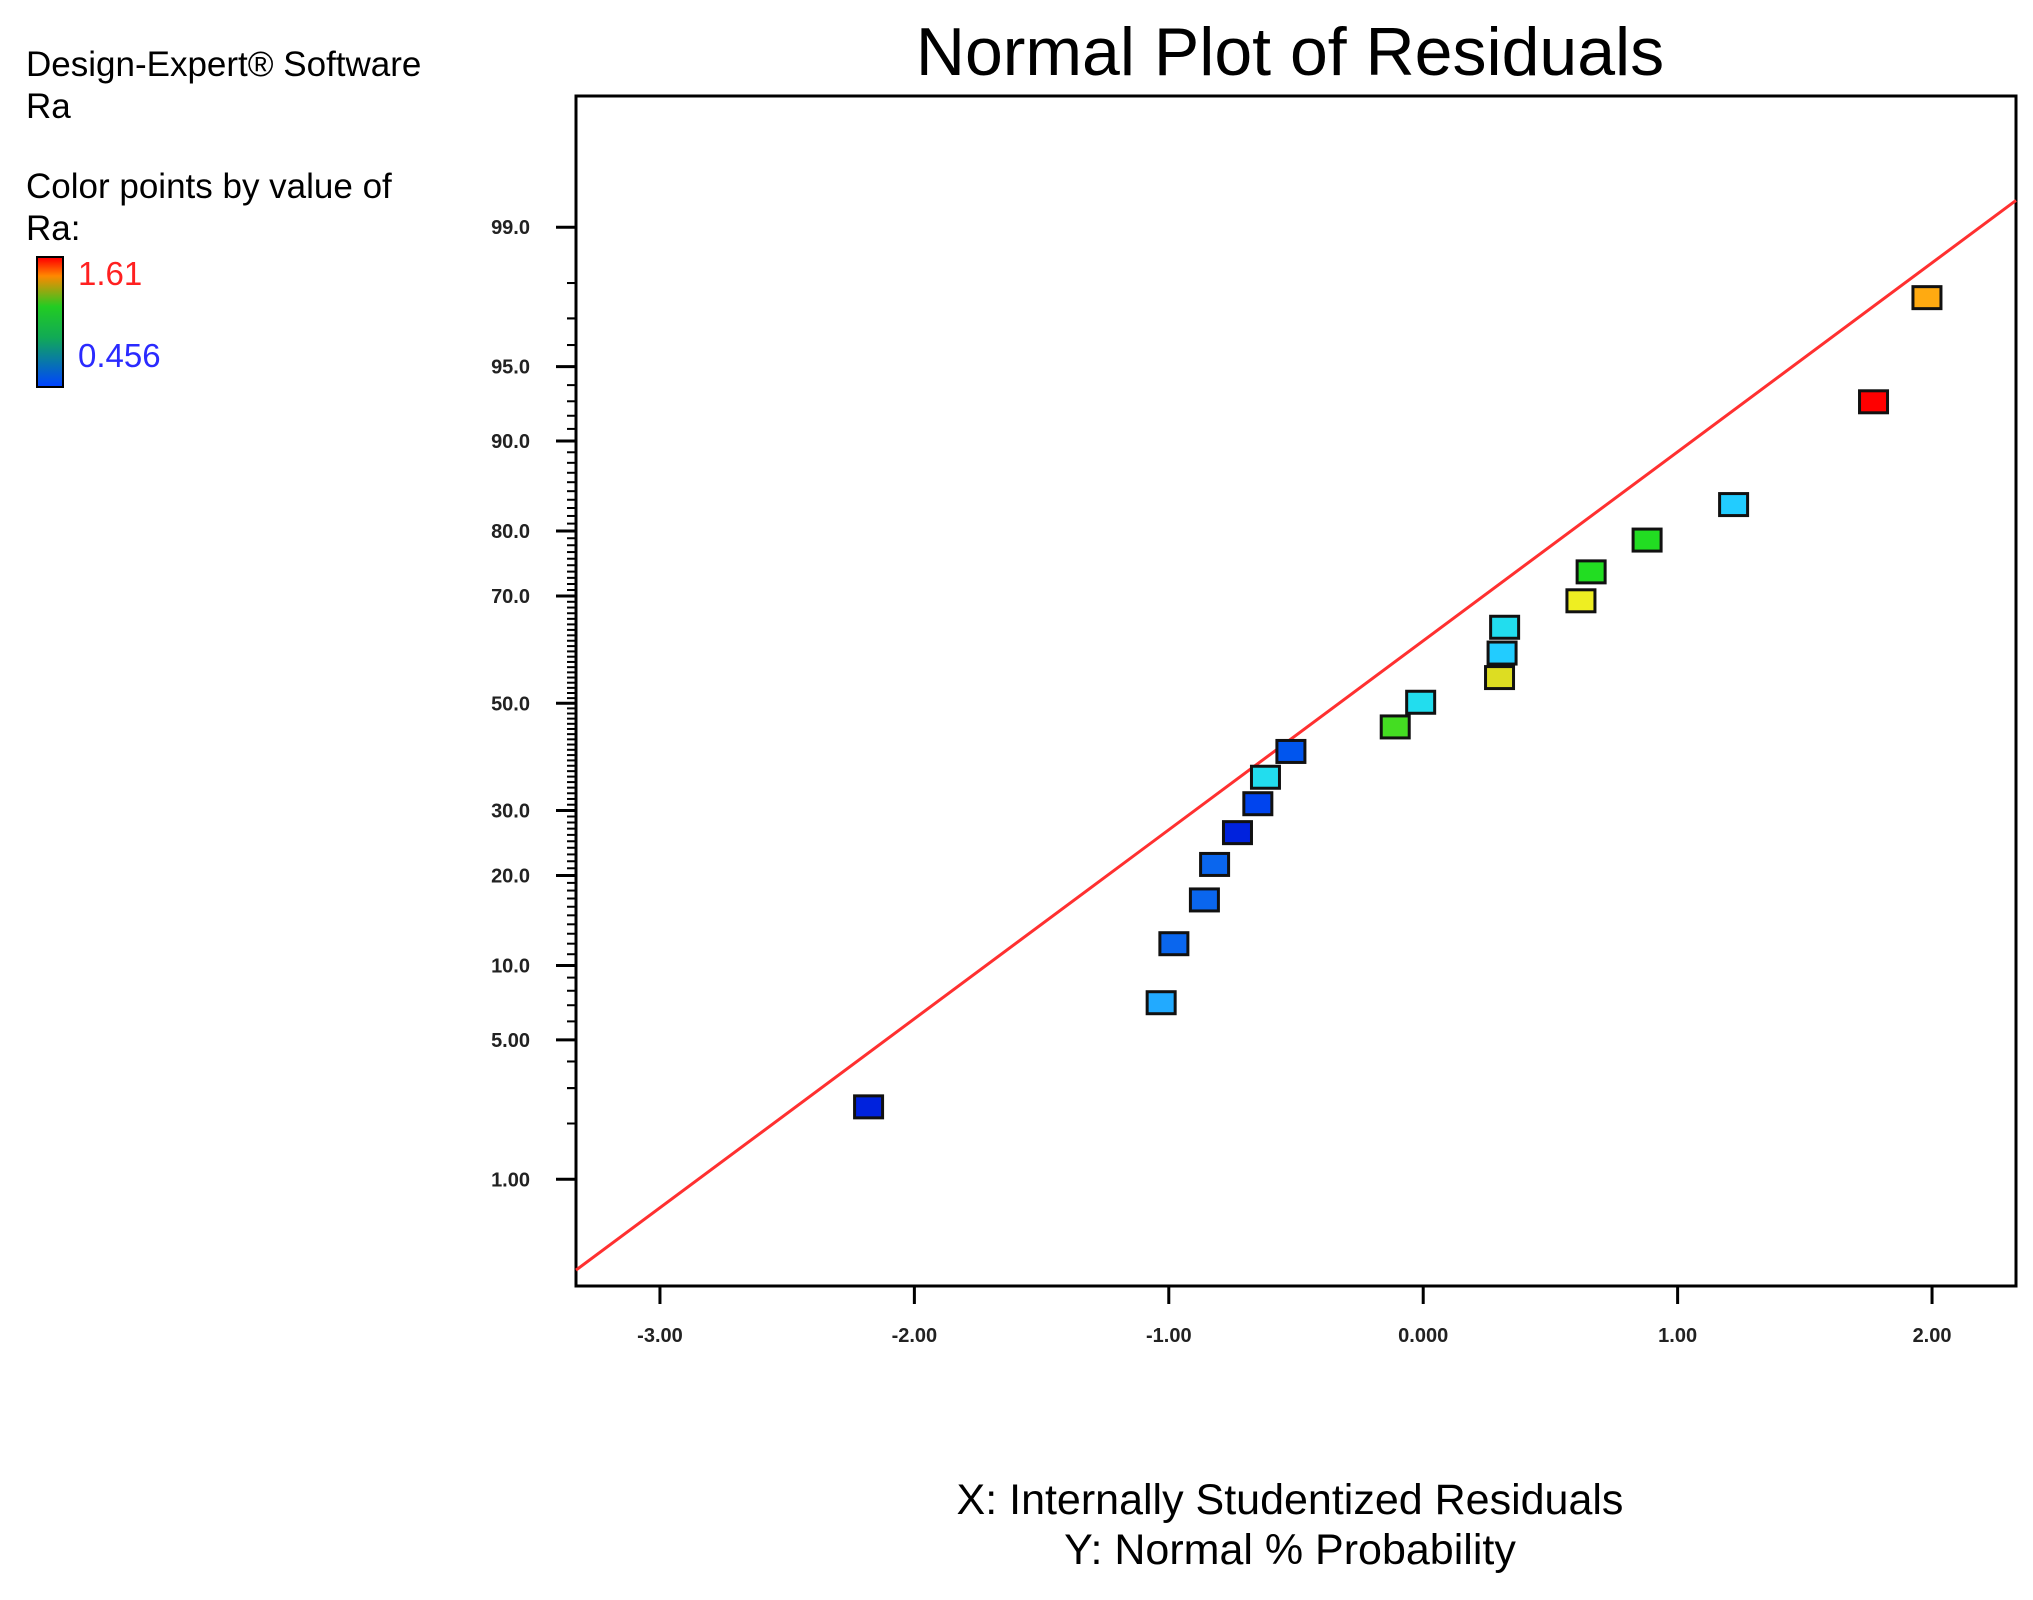 This screenshot has width=2033, height=1600. I want to click on color-legend: 1.61 0.456, so click(186, 323).